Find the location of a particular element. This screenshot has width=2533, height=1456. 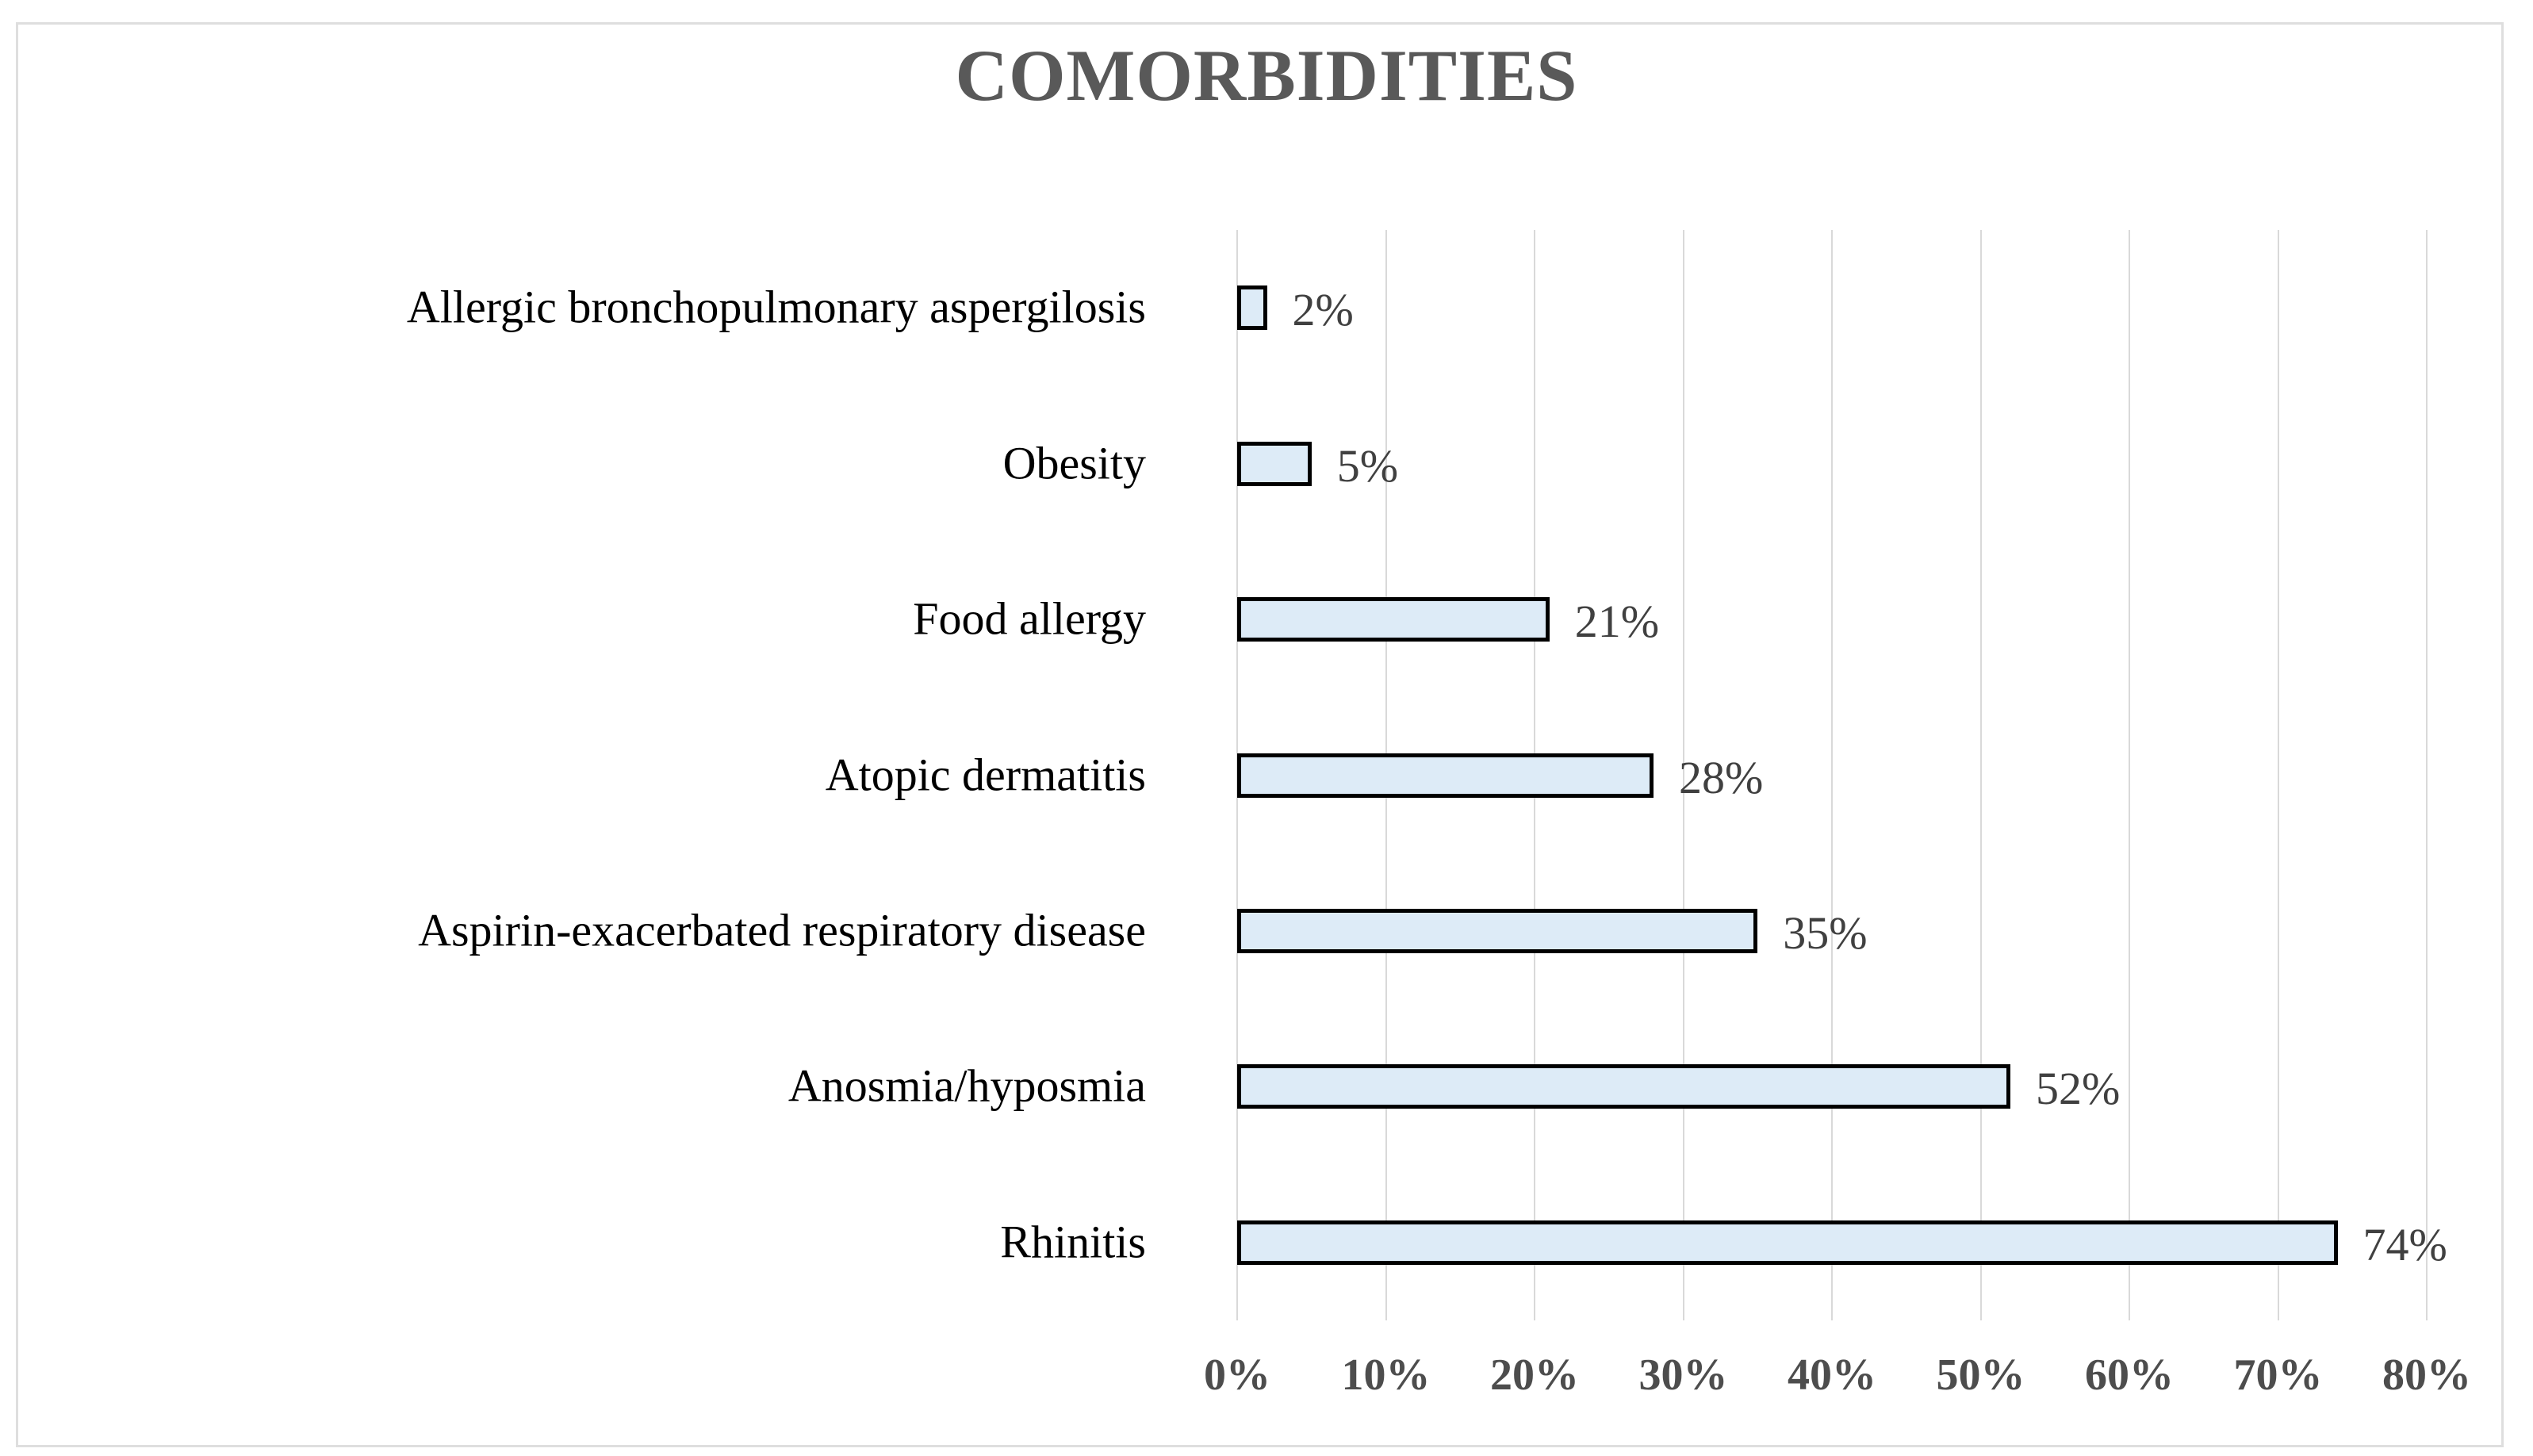

gridline-70% is located at coordinates (2278, 775).